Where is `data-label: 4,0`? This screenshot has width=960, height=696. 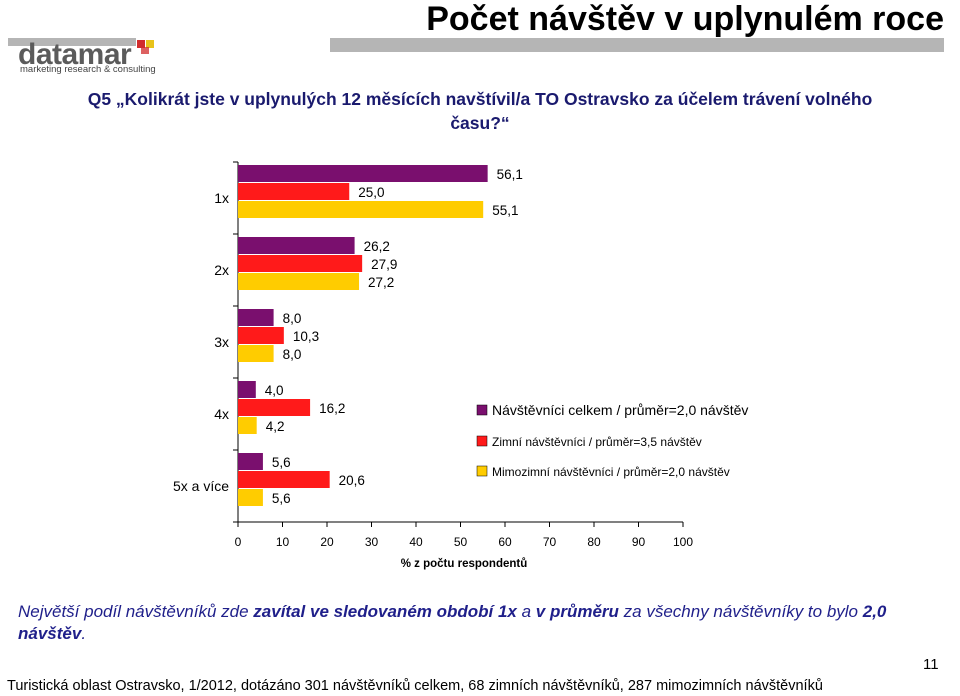 data-label: 4,0 is located at coordinates (274, 390).